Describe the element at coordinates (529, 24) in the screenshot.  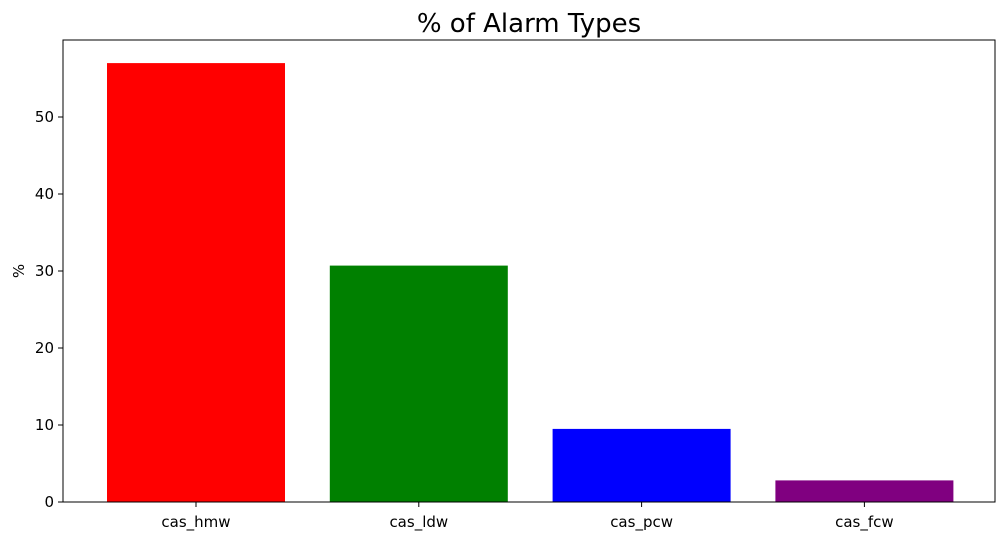
I see `chart-title: % of Alarm Types` at that location.